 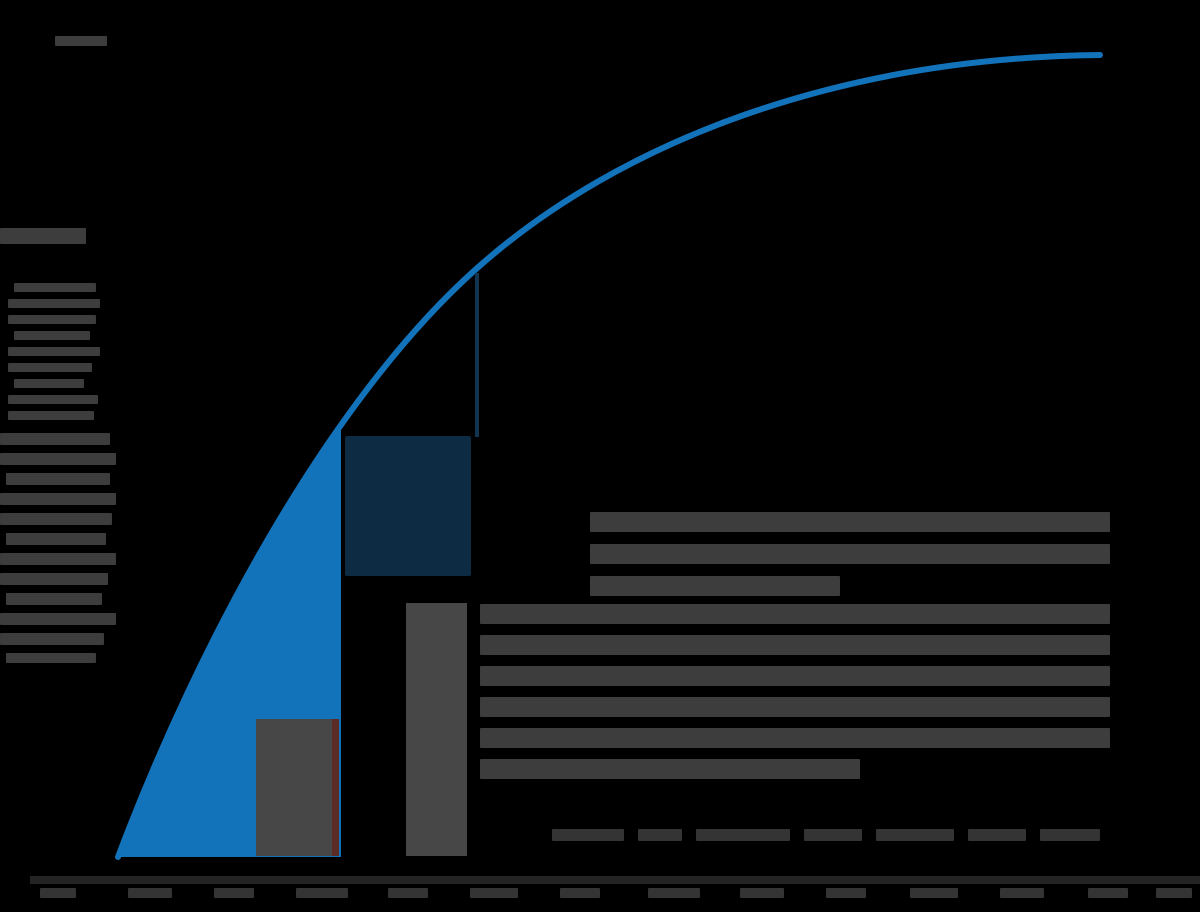 What do you see at coordinates (294, 787) in the screenshot?
I see `bar-small` at bounding box center [294, 787].